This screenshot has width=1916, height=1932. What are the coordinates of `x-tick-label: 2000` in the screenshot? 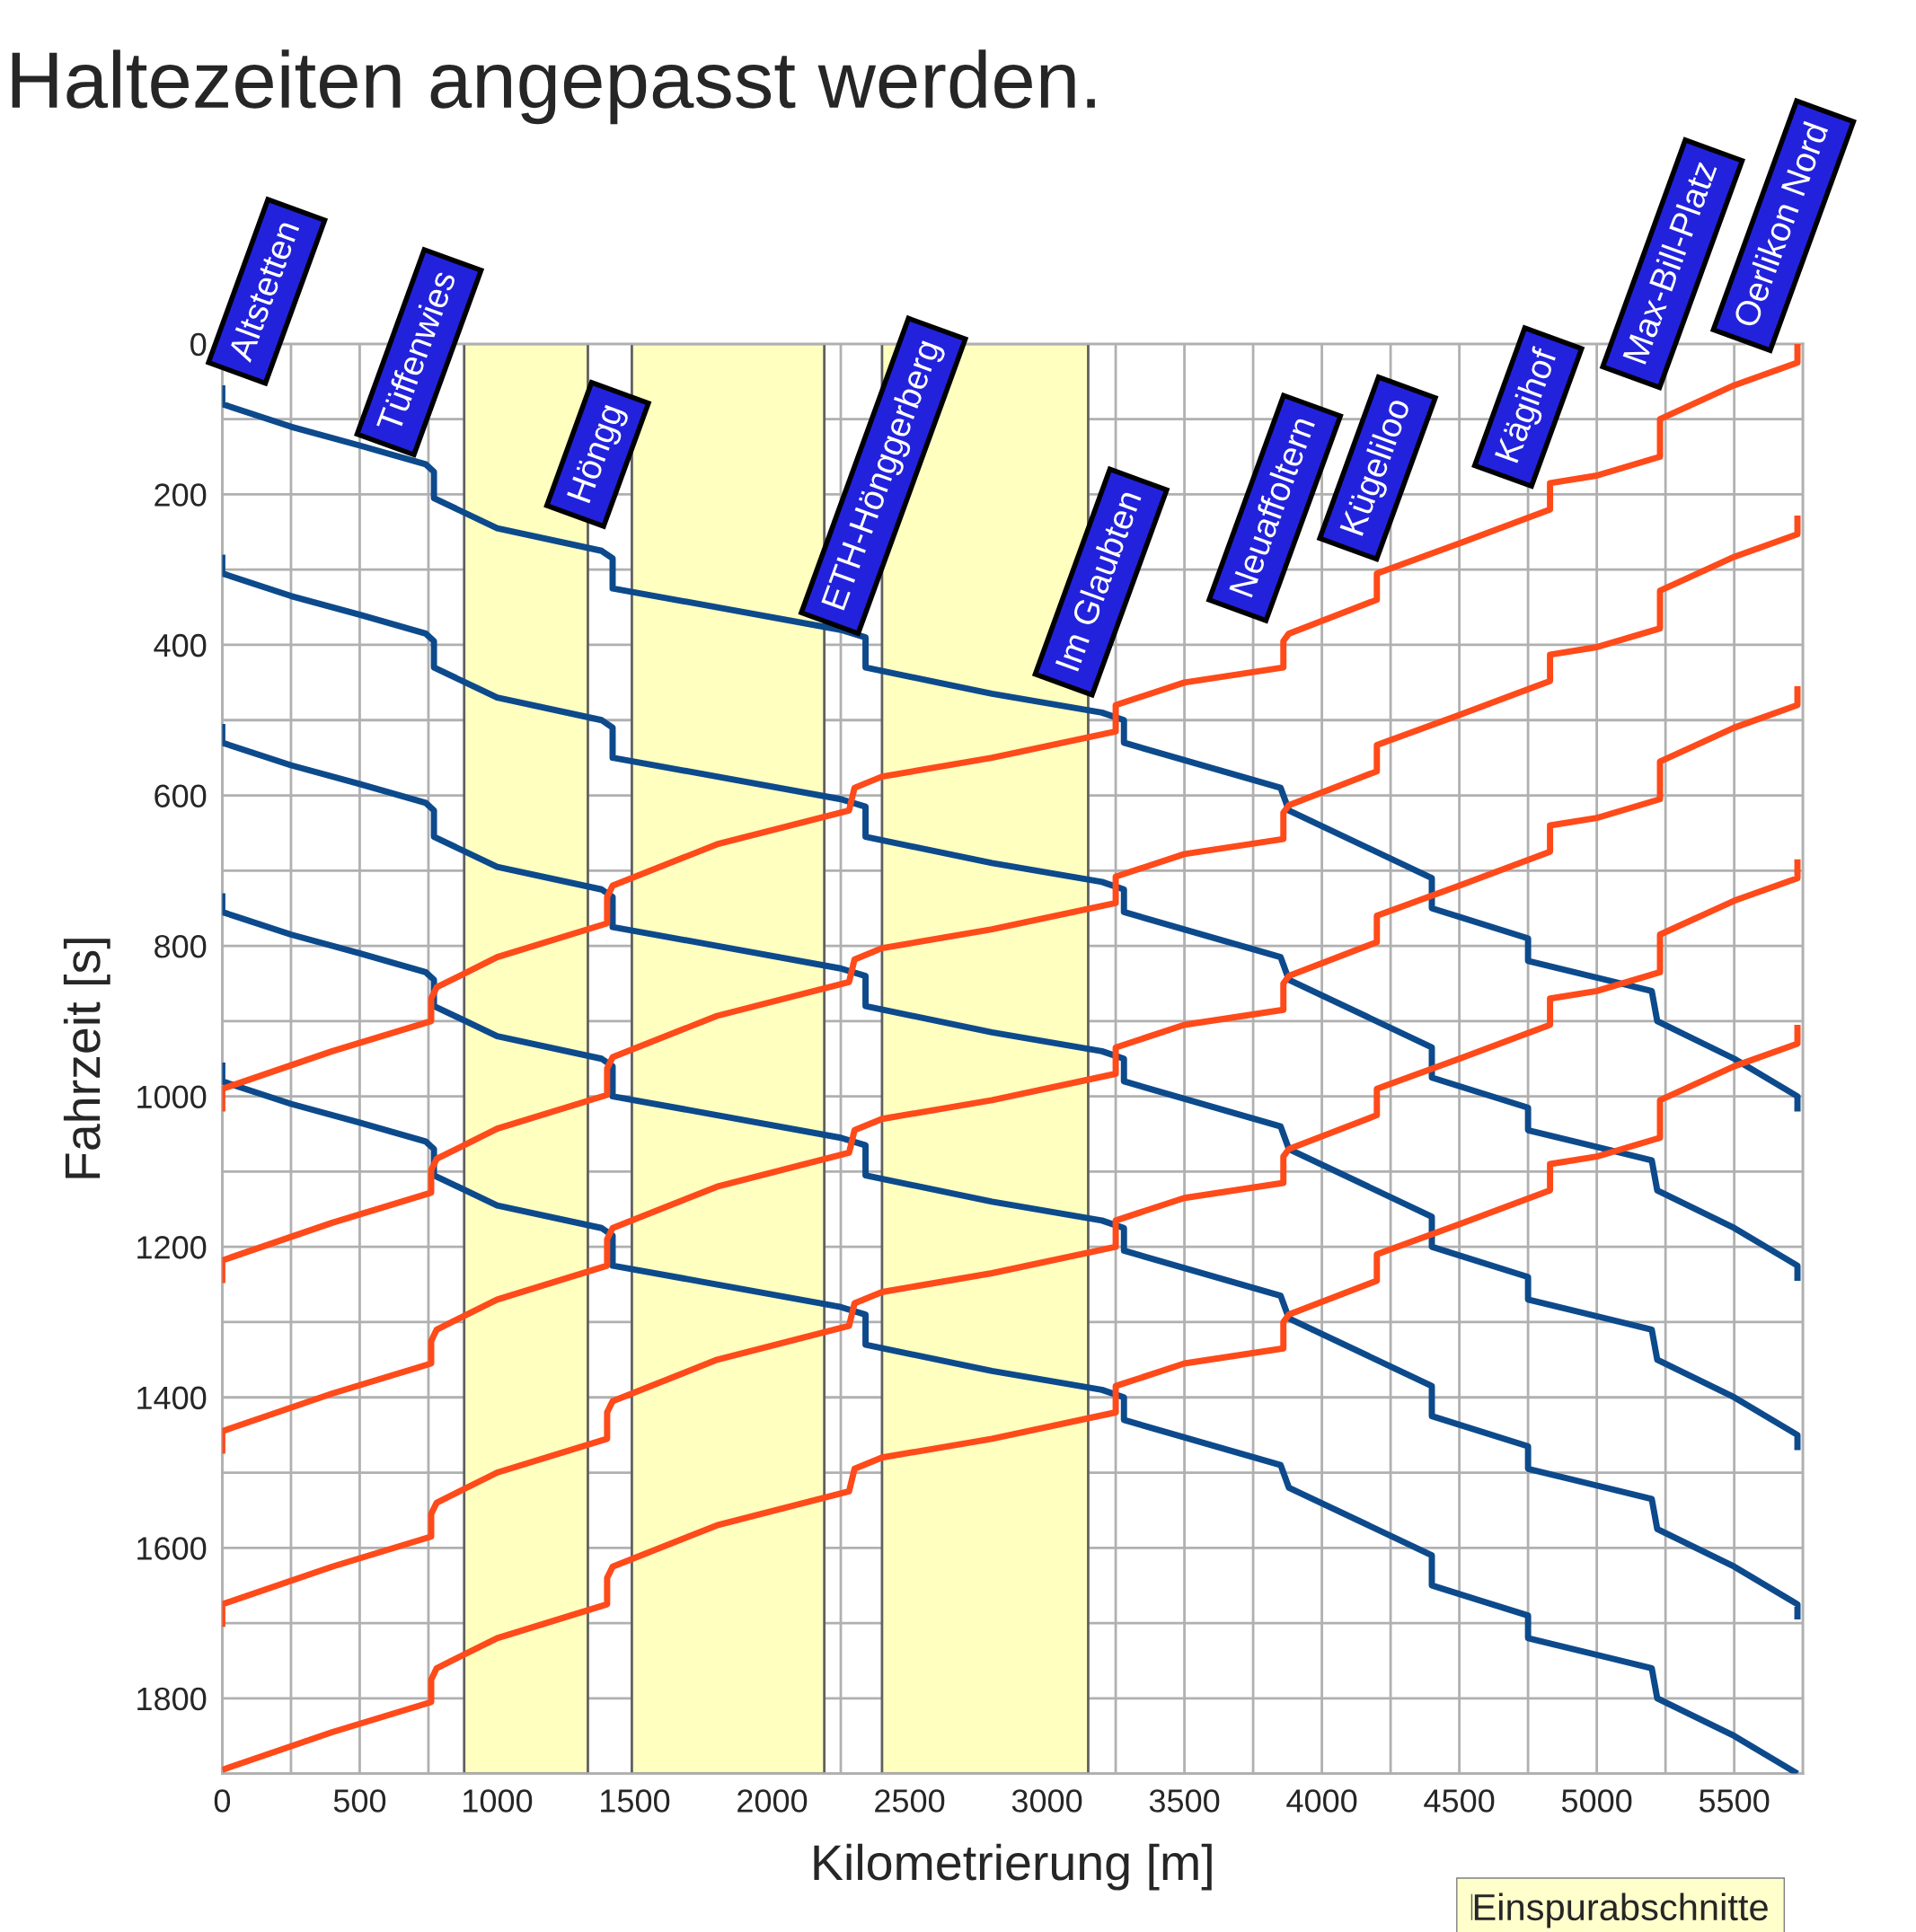 It's located at (772, 1801).